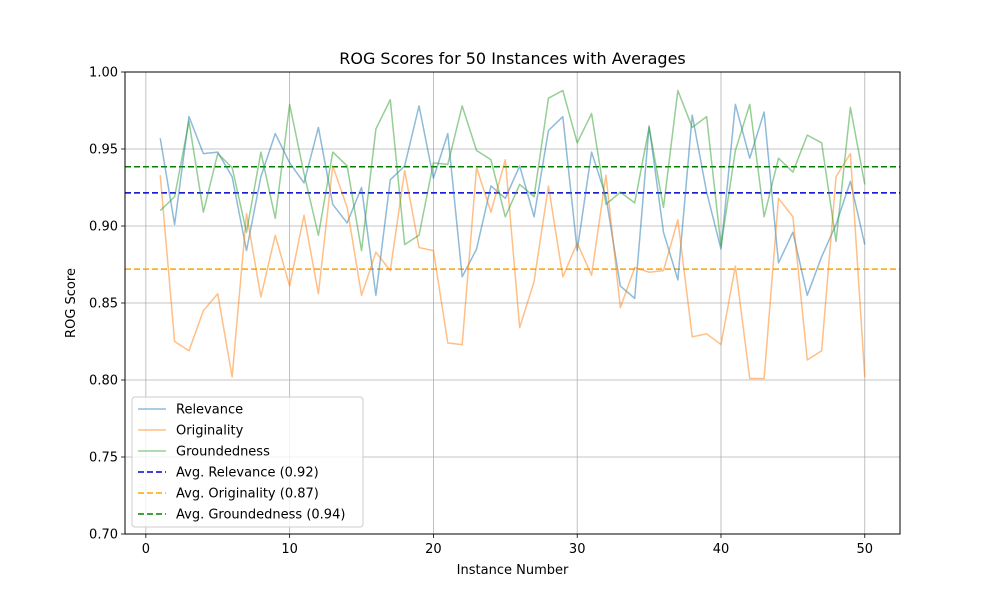 This screenshot has height=600, width=1000. Describe the element at coordinates (103, 458) in the screenshot. I see `y-tick-label: 0.75` at that location.